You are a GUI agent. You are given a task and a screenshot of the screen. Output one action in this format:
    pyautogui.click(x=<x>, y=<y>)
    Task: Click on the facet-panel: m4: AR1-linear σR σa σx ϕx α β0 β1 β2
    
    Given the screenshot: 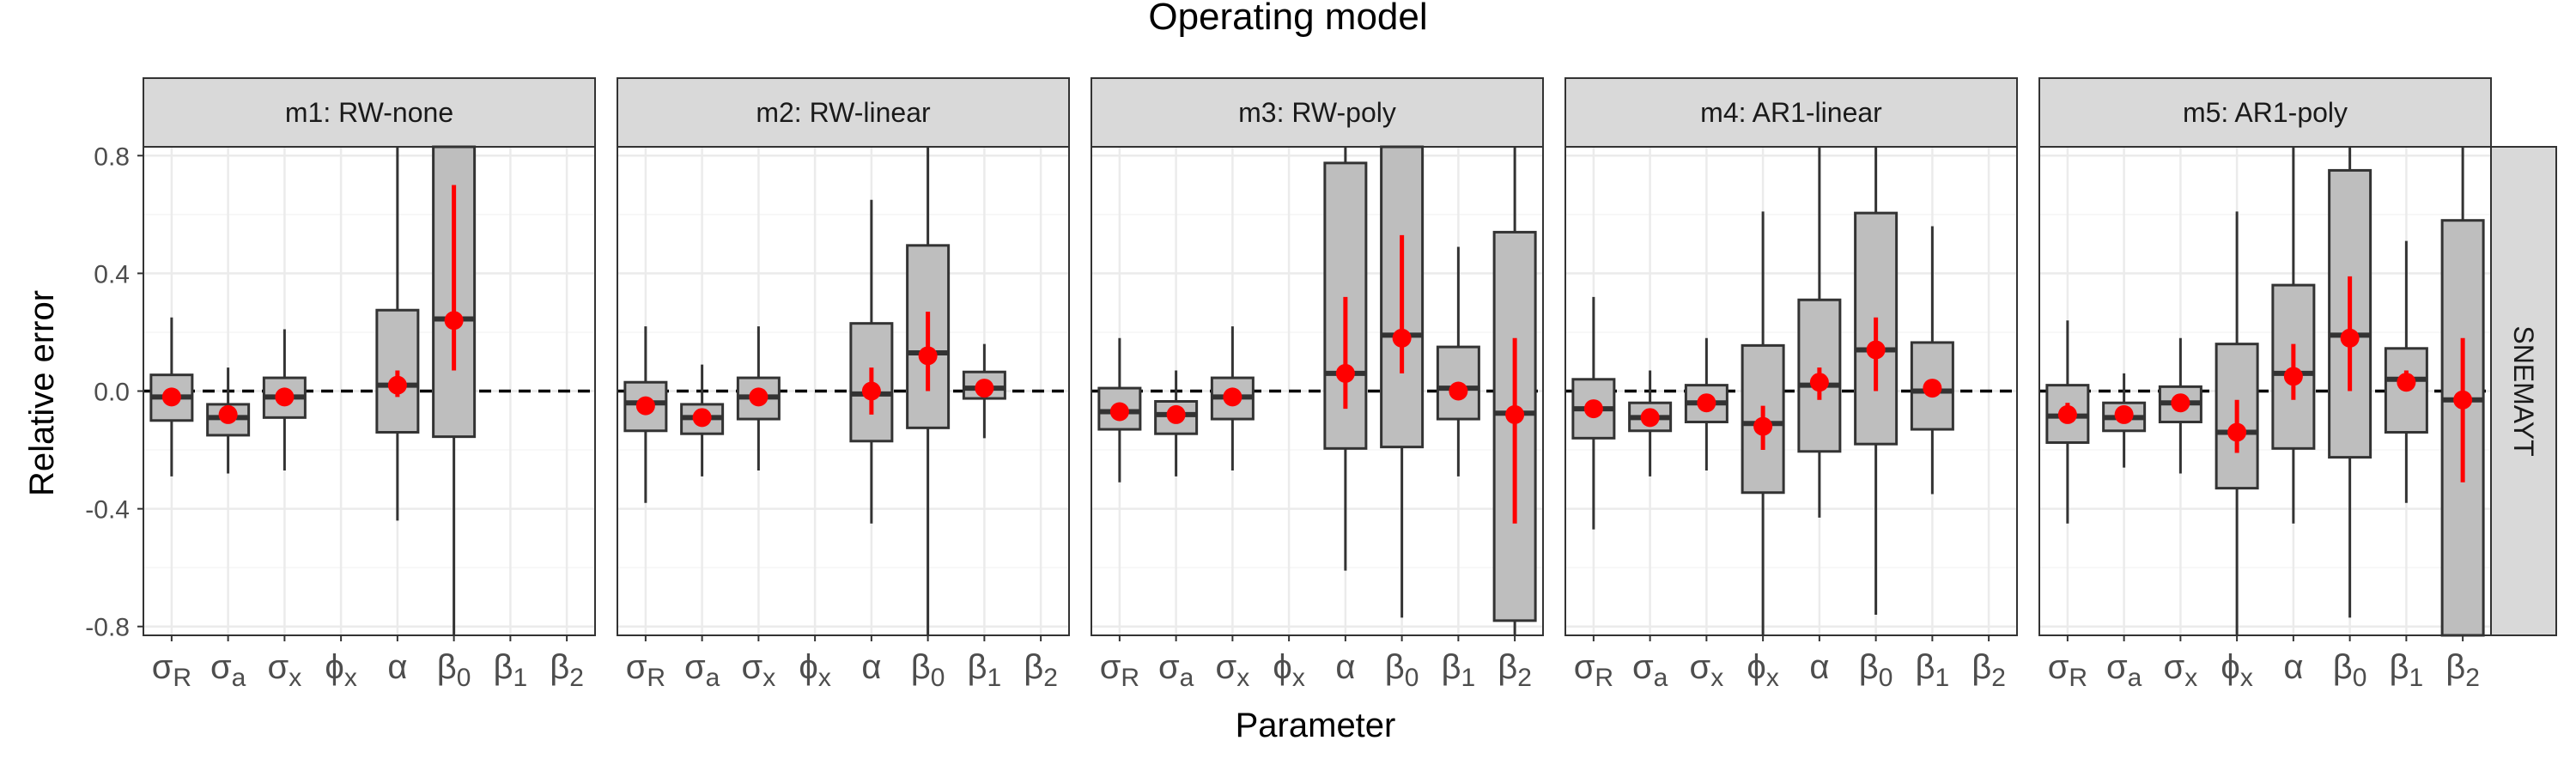 What is the action you would take?
    pyautogui.click(x=1791, y=384)
    